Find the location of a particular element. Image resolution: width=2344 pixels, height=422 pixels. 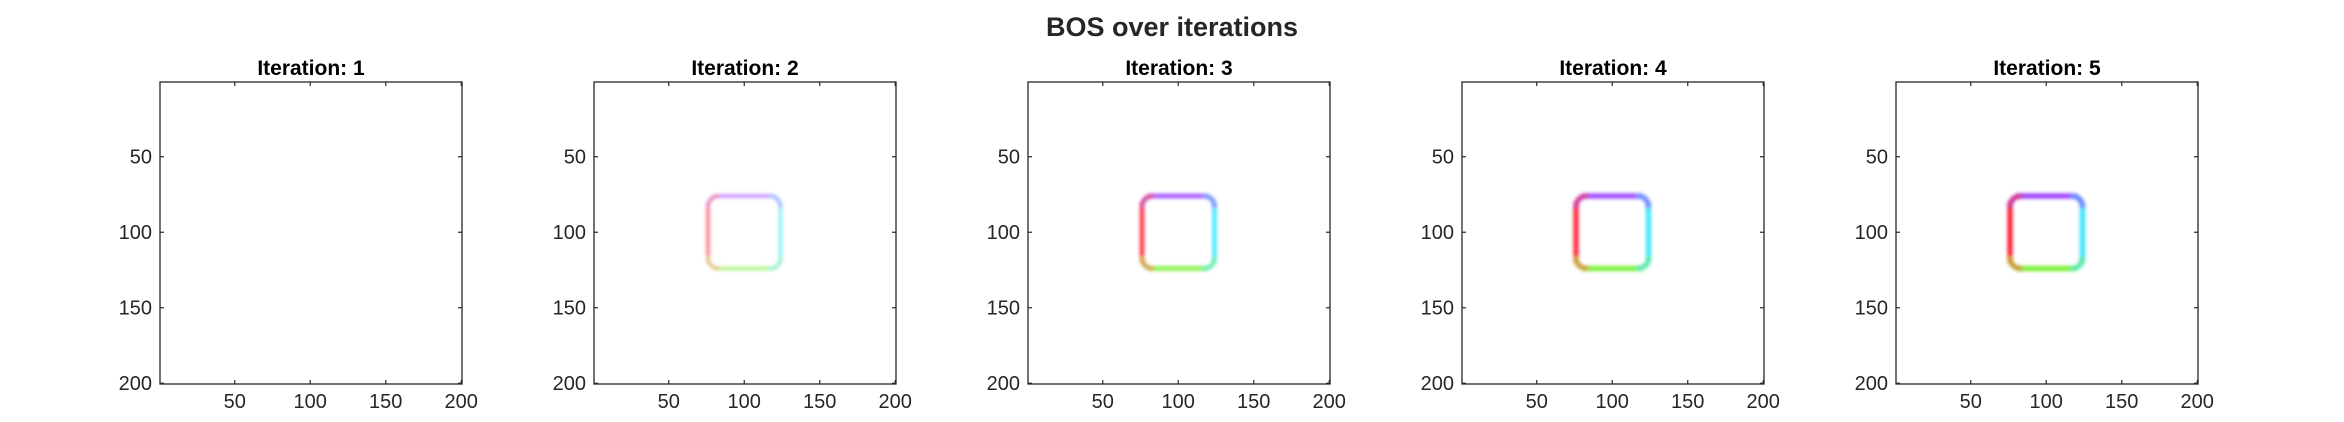

panel-title: Iteration: 4 is located at coordinates (1613, 68).